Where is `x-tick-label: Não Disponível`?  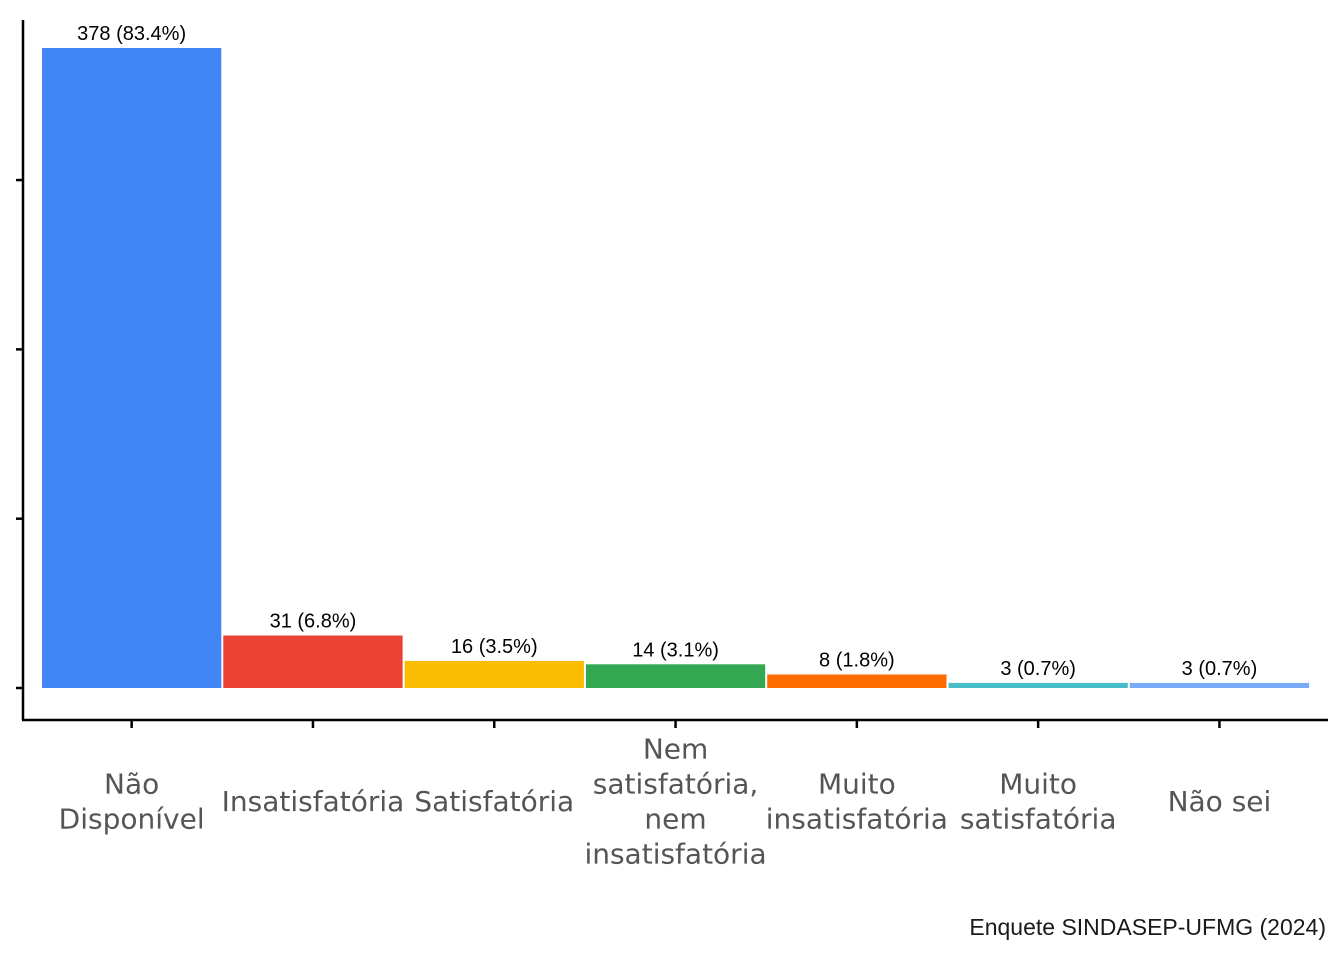
x-tick-label: Não Disponível is located at coordinates (132, 802).